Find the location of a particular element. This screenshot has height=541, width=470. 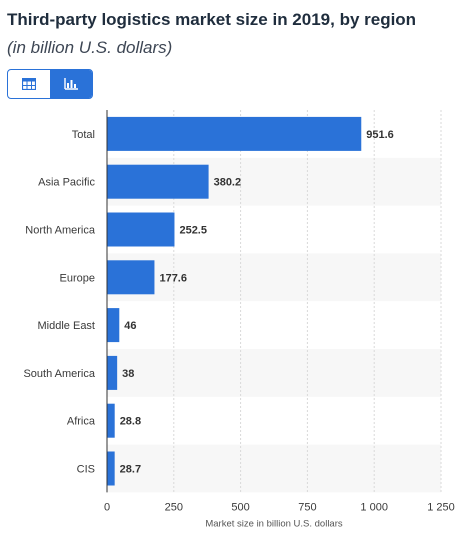

category-label: Middle East is located at coordinates (66, 326).